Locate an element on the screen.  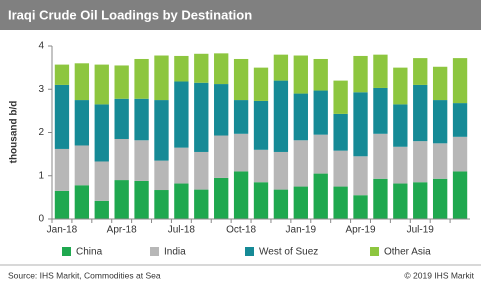
x-tick-label: Oct-18 is located at coordinates (241, 230).